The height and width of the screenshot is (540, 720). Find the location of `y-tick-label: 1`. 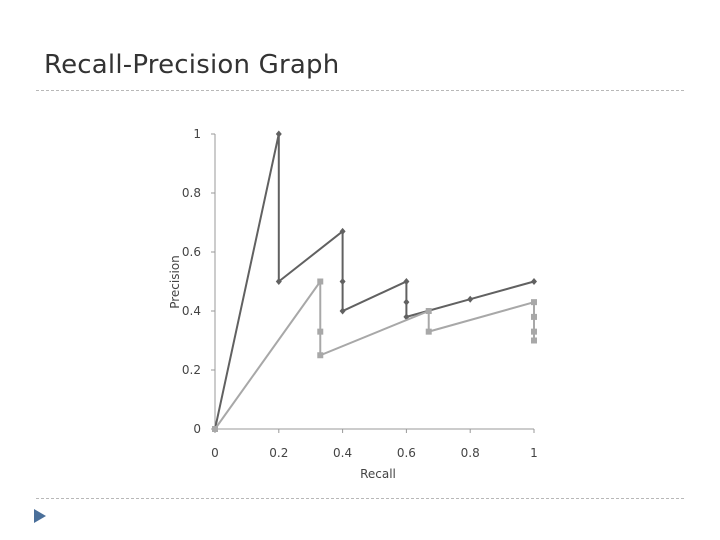

y-tick-label: 1 is located at coordinates (197, 134).